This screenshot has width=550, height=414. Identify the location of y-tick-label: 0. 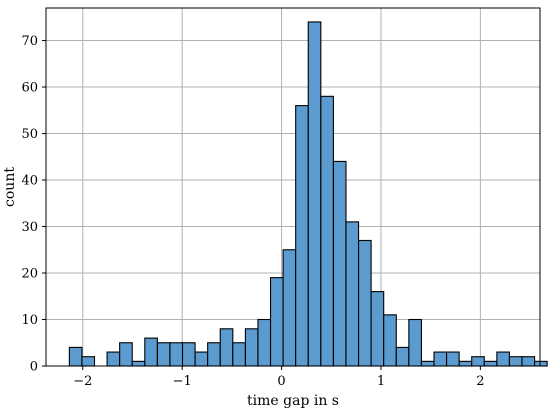
(34, 367).